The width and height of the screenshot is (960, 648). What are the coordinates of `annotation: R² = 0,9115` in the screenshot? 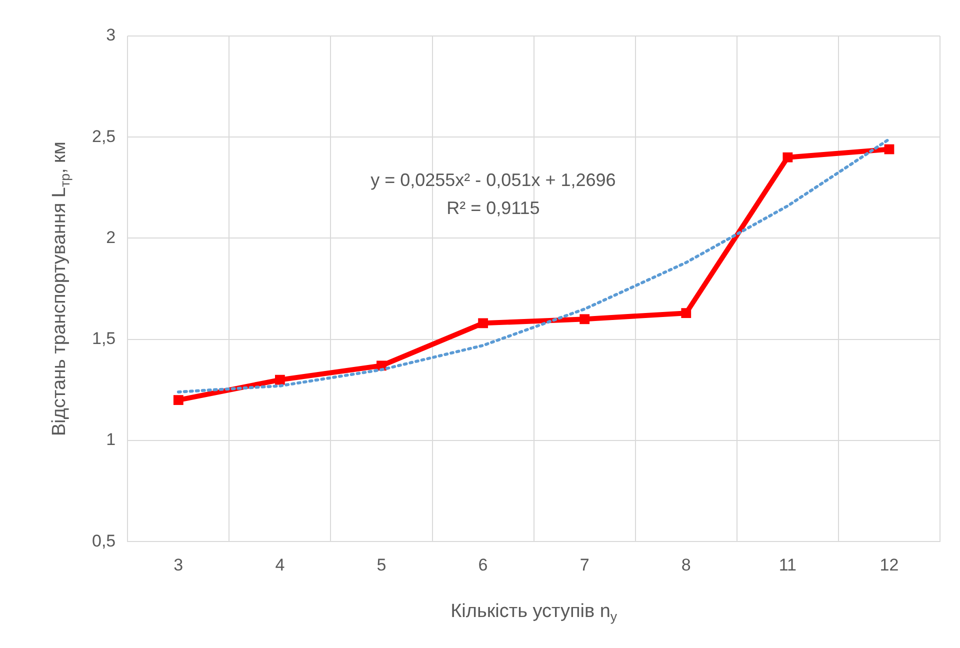 It's located at (493, 208).